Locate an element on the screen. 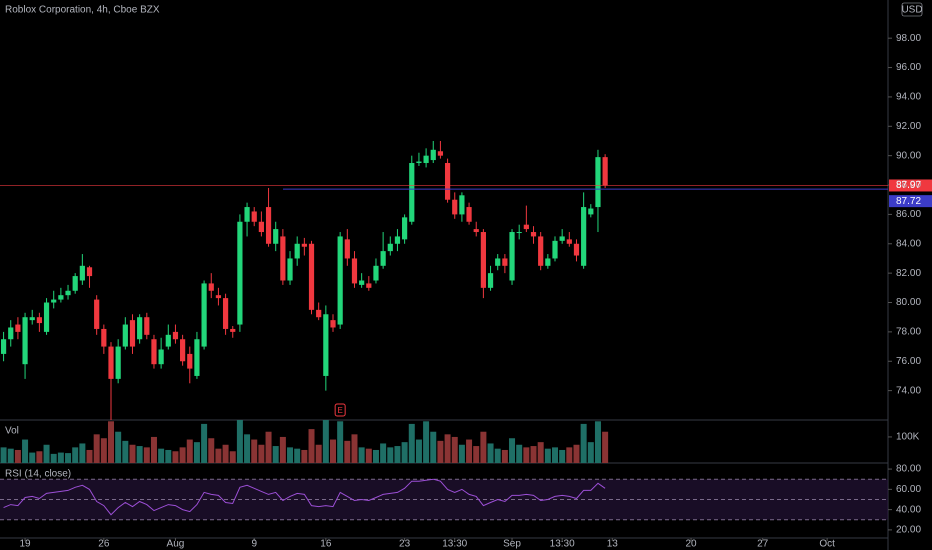 This screenshot has width=932, height=550. y-tick-label: 82.00 is located at coordinates (908, 273).